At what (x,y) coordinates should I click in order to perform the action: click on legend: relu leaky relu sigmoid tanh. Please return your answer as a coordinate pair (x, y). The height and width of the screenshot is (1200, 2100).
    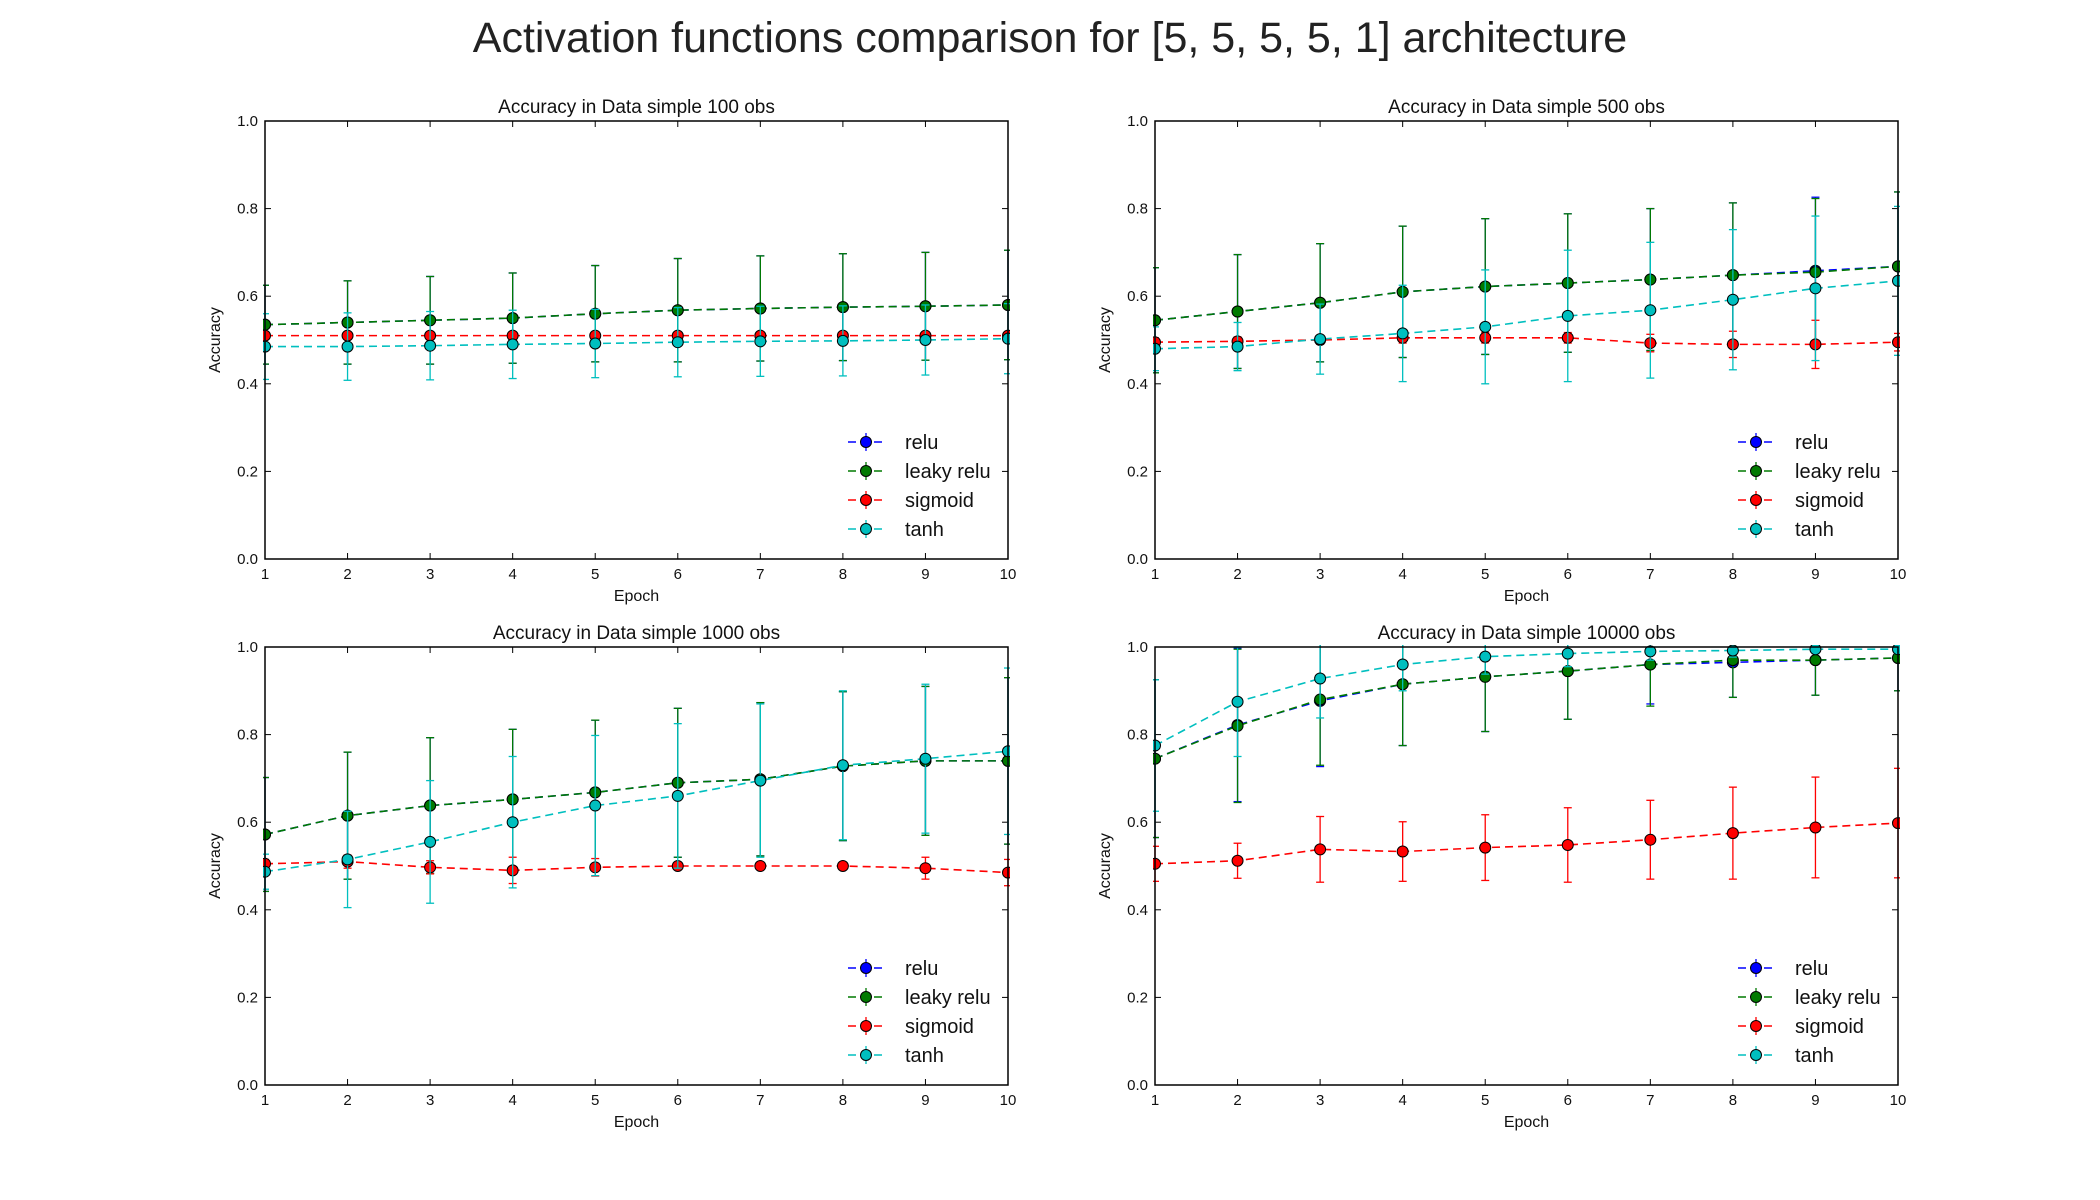
    Looking at the image, I should click on (1809, 1012).